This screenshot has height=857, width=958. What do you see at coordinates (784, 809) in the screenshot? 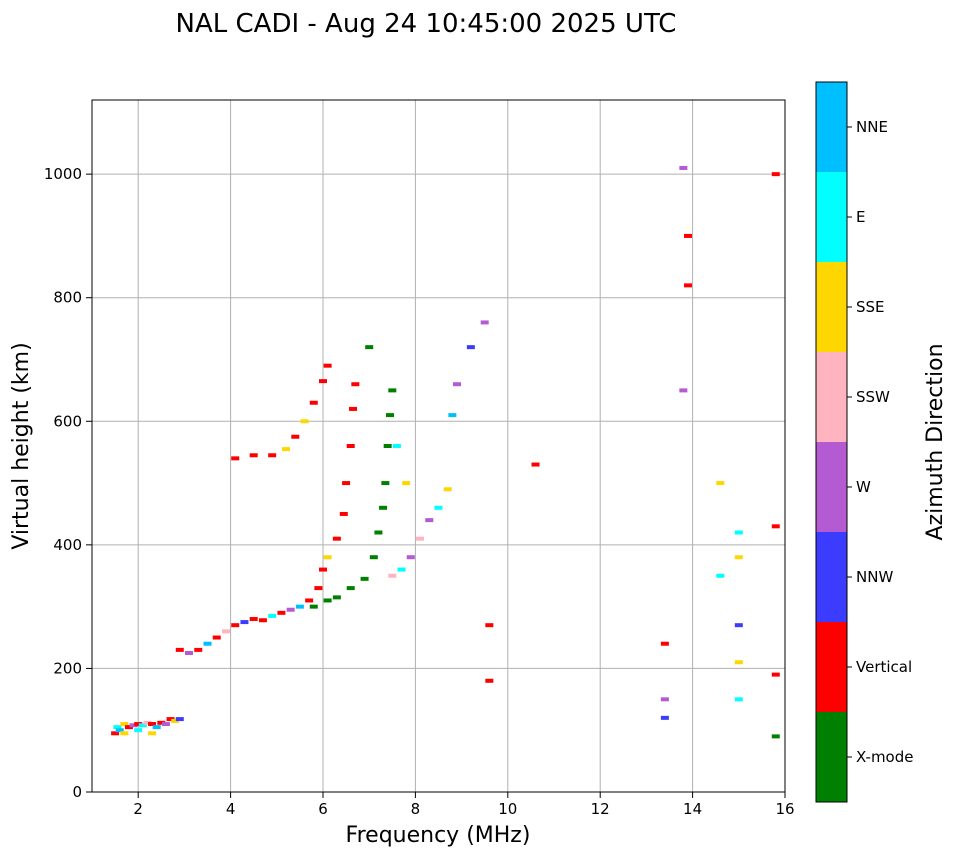
I see `x-tick-label: 16` at bounding box center [784, 809].